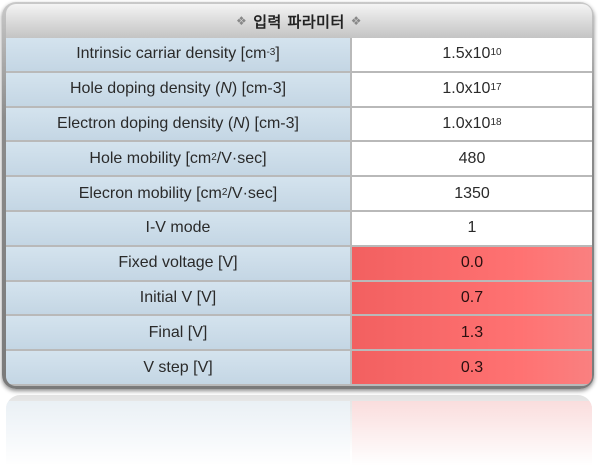  What do you see at coordinates (178, 89) in the screenshot?
I see `parameter-label: Hole doping density (N ) [cm-3]` at bounding box center [178, 89].